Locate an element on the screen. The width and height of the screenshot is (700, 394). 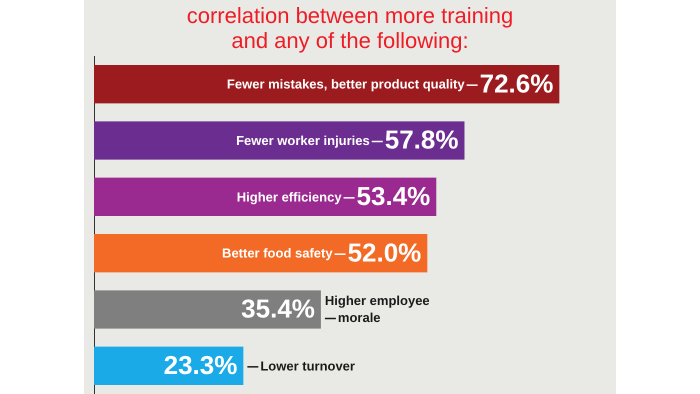
data-label: 35.4% is located at coordinates (278, 309).